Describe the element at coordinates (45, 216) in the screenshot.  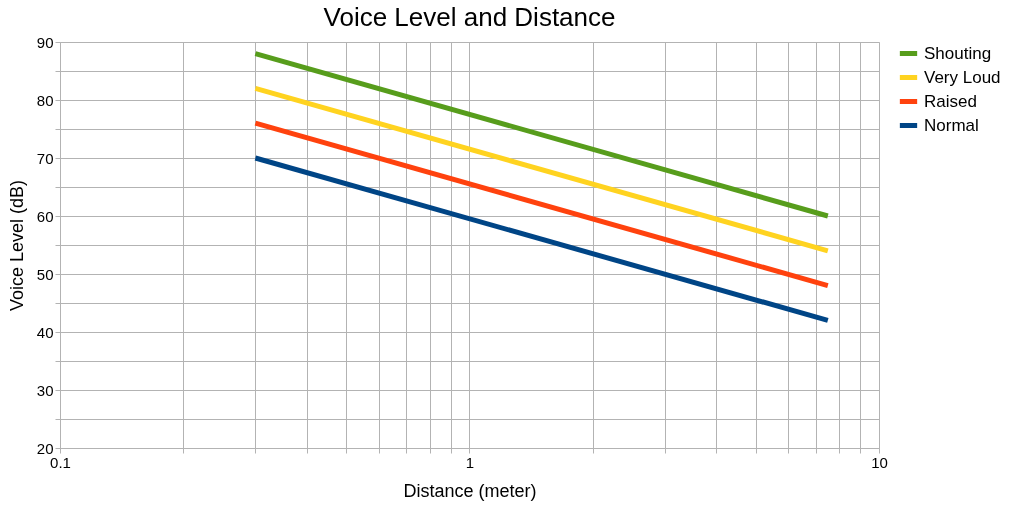
I see `y-tick-label: 60` at that location.